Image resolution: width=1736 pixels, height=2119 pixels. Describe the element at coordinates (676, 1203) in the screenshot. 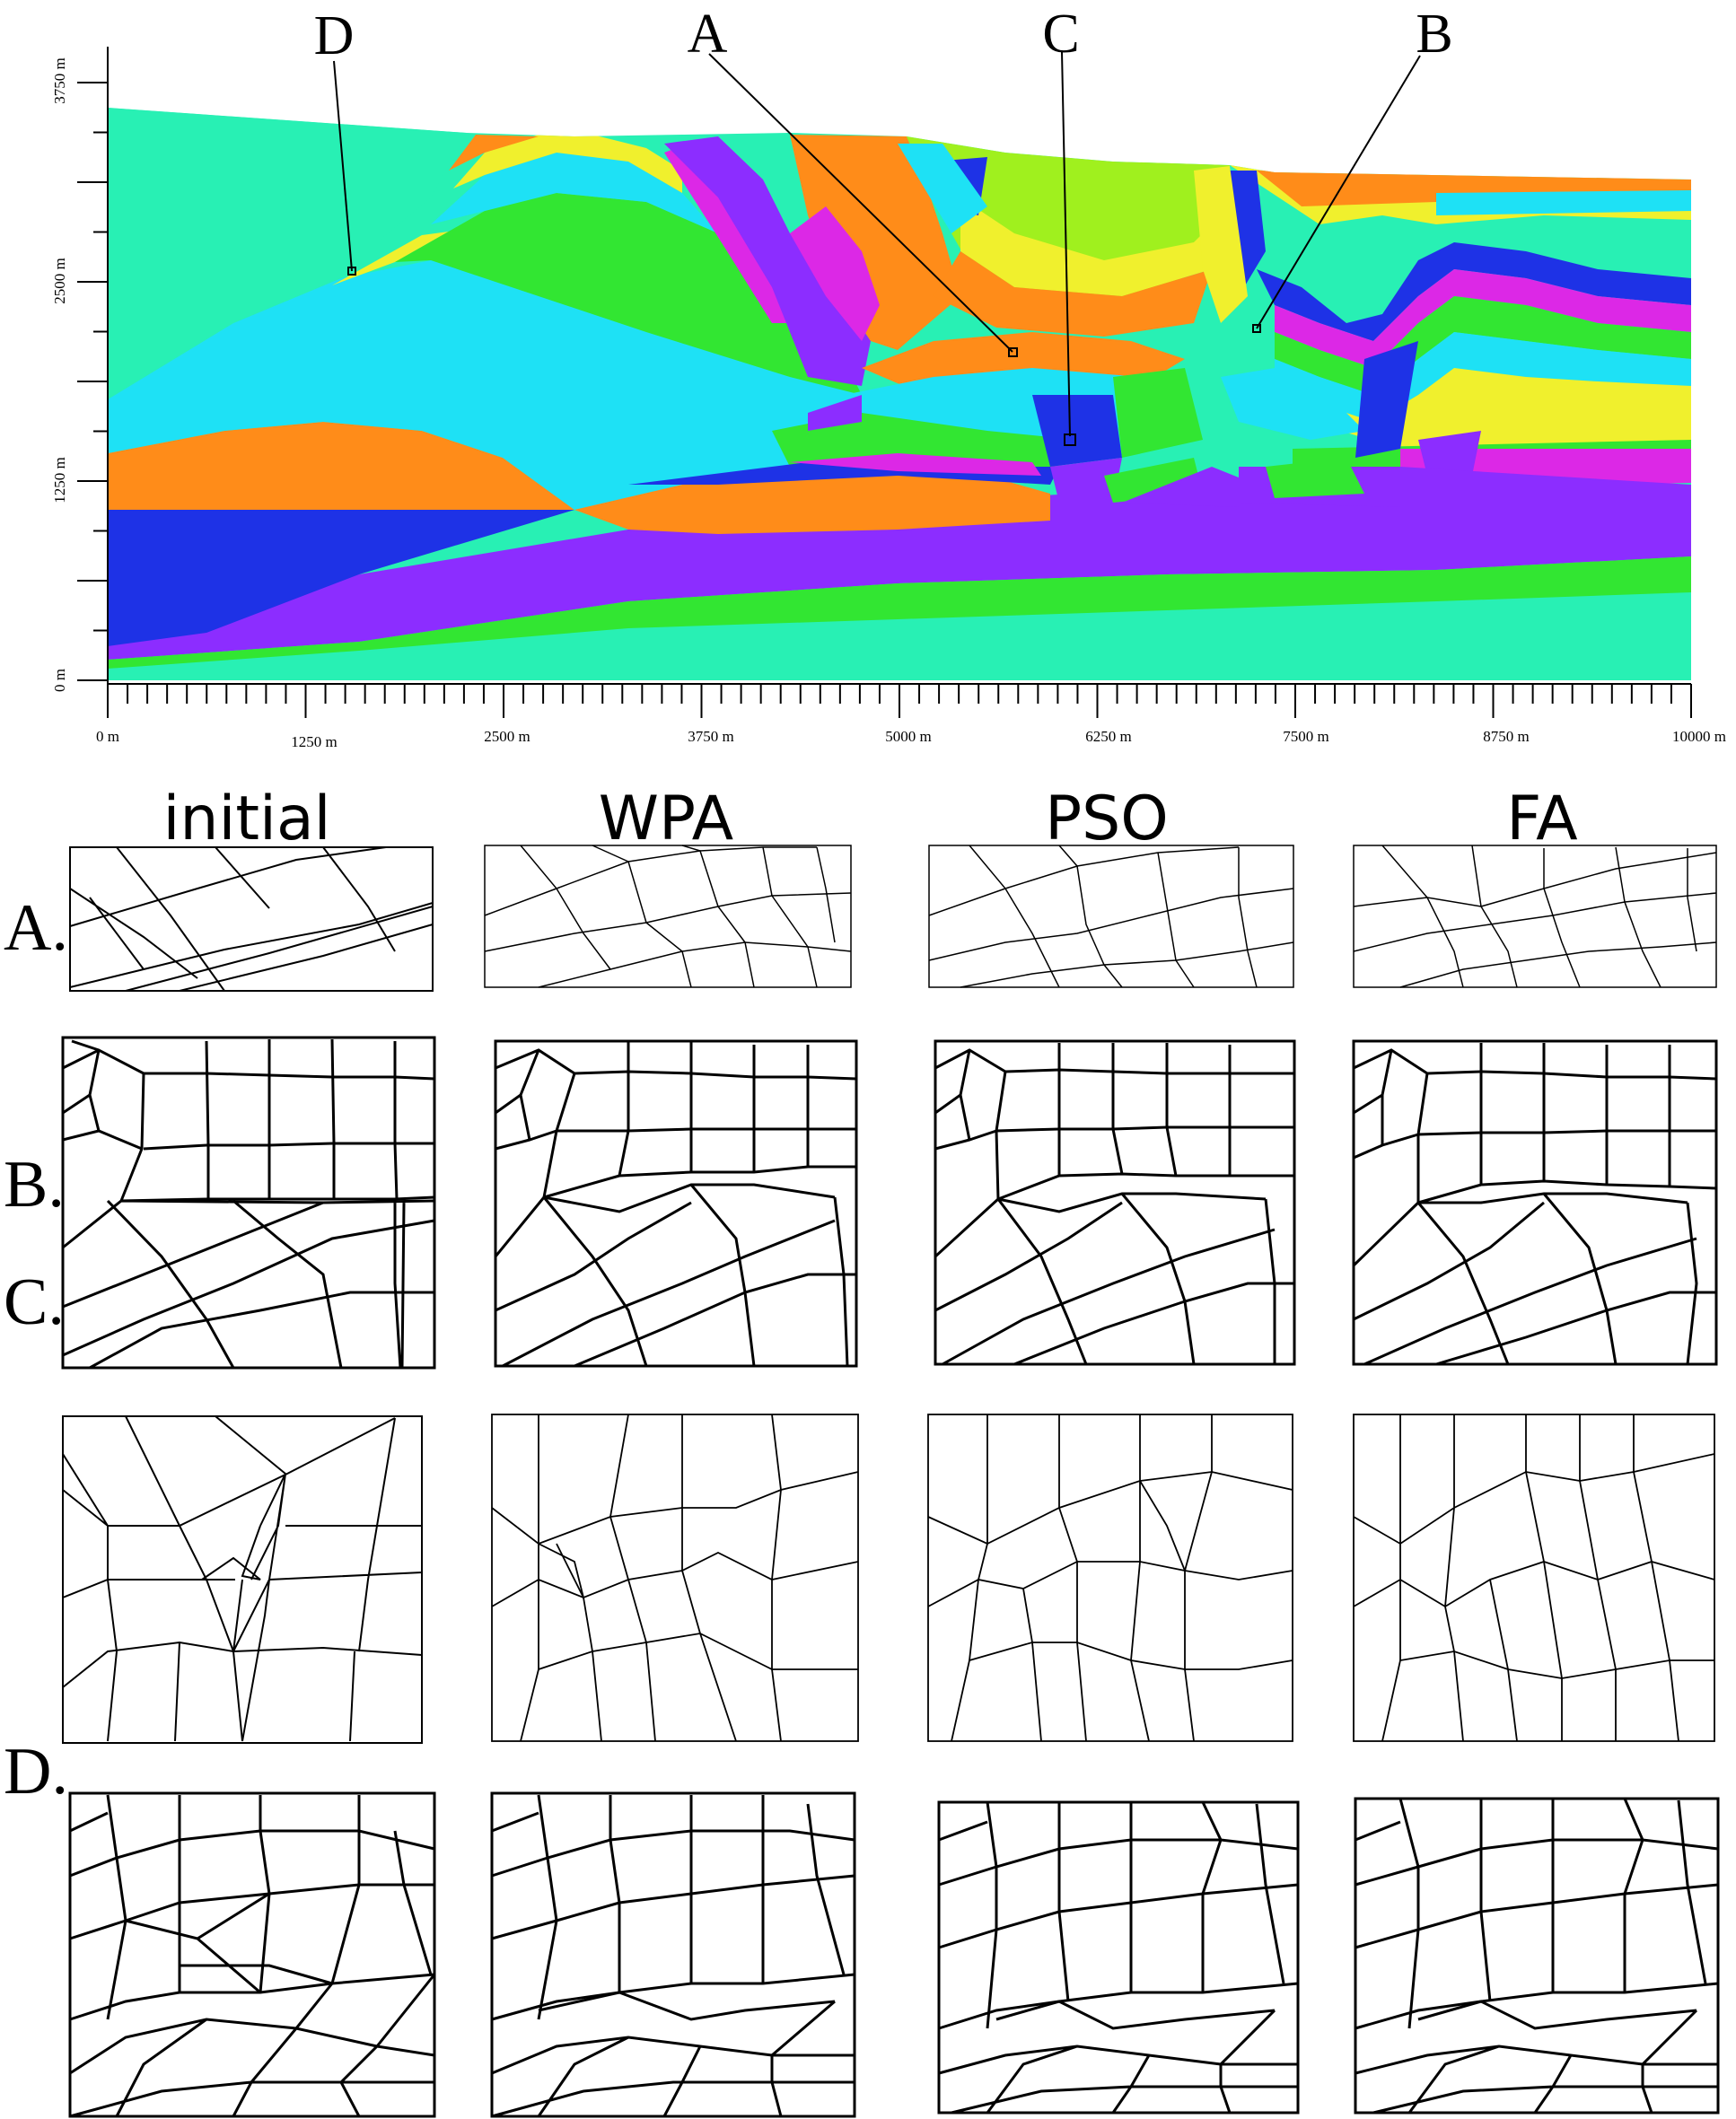

I see `mesh-b-wpa` at that location.